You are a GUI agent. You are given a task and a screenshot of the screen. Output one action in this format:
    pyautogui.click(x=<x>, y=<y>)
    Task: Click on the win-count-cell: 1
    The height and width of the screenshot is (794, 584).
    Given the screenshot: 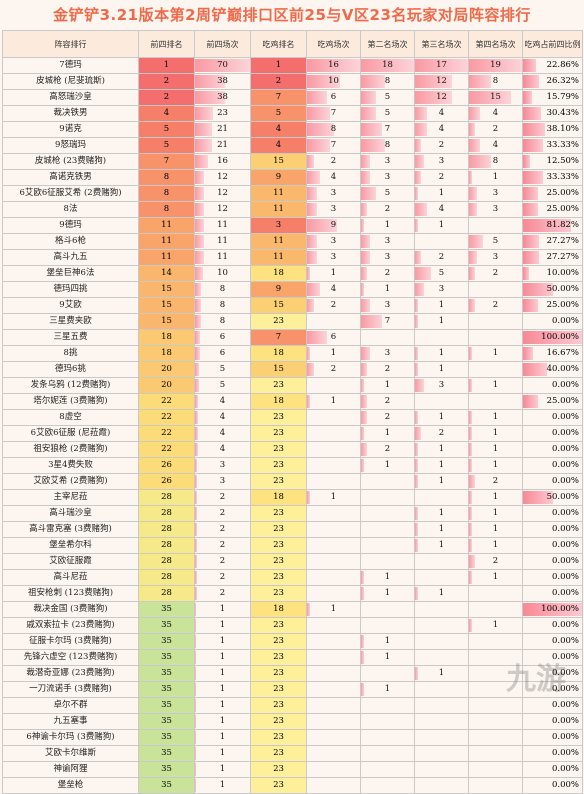 What is the action you would take?
    pyautogui.click(x=334, y=274)
    